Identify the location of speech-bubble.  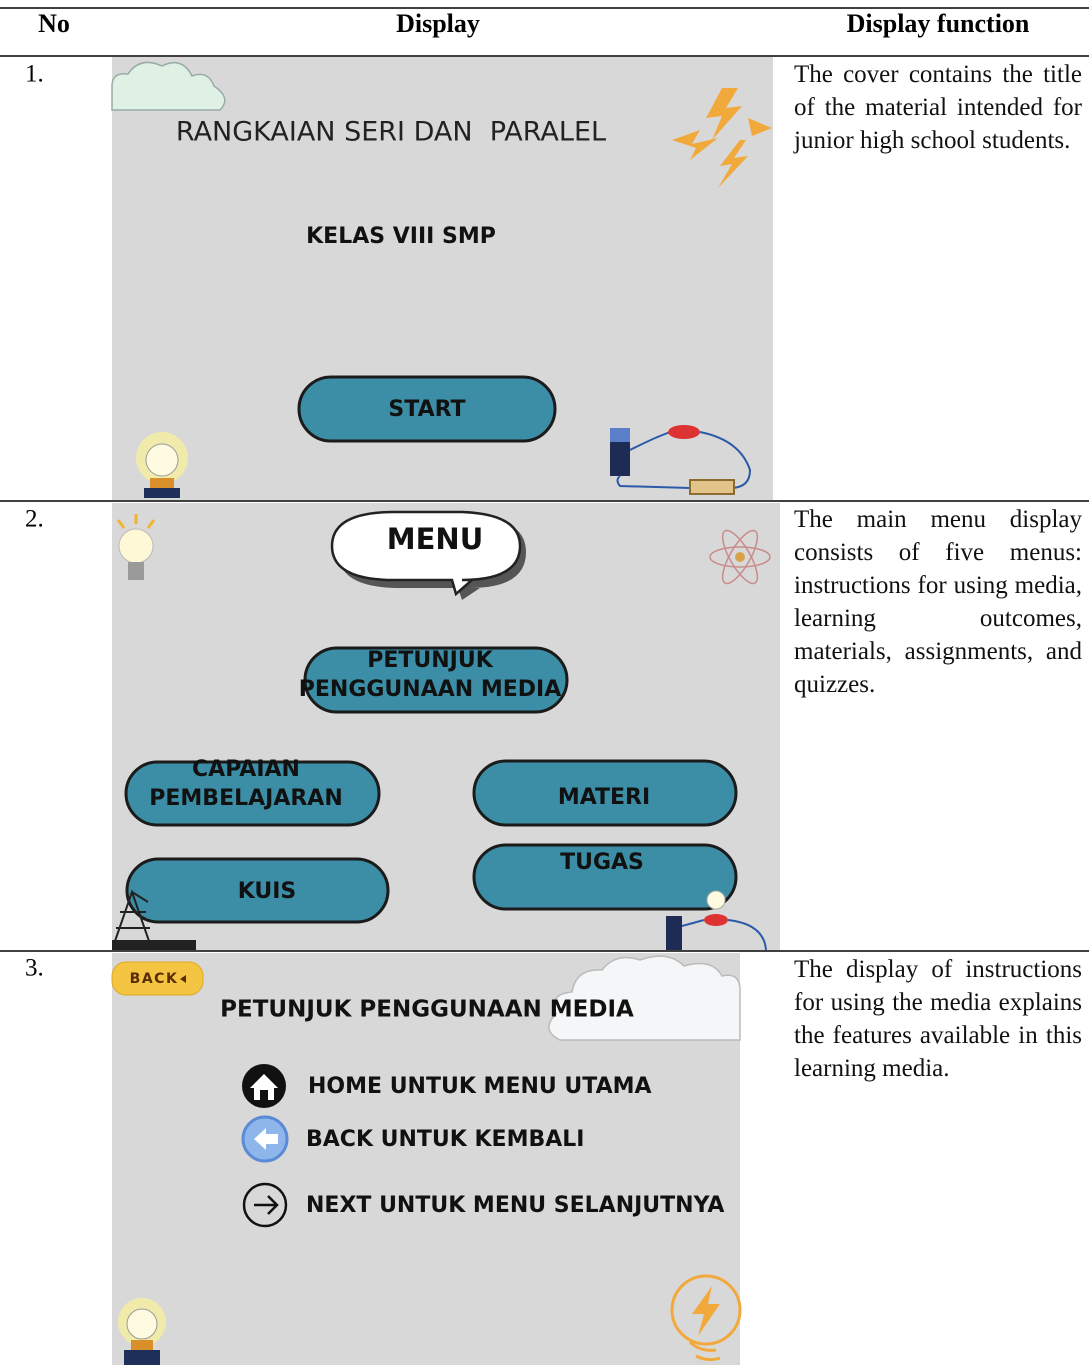
(428, 555).